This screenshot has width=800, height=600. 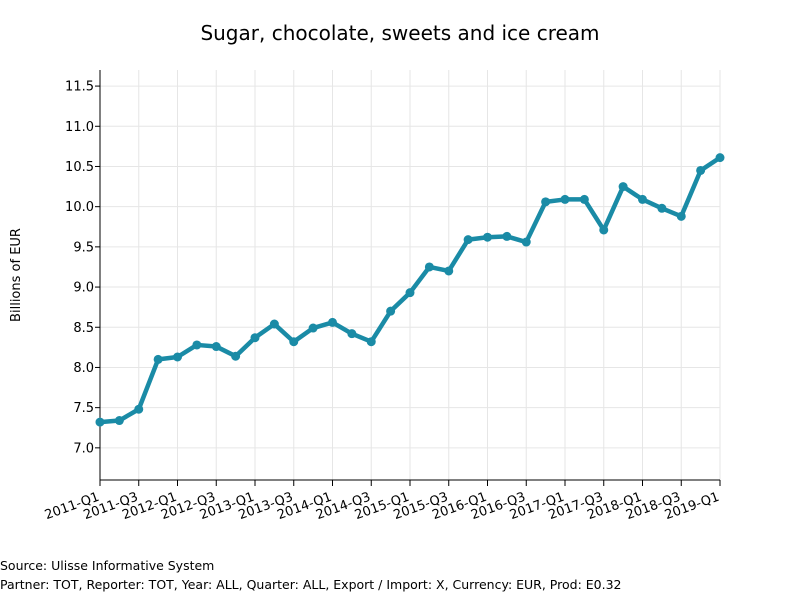 What do you see at coordinates (83, 247) in the screenshot?
I see `y-tick-label: 9.5` at bounding box center [83, 247].